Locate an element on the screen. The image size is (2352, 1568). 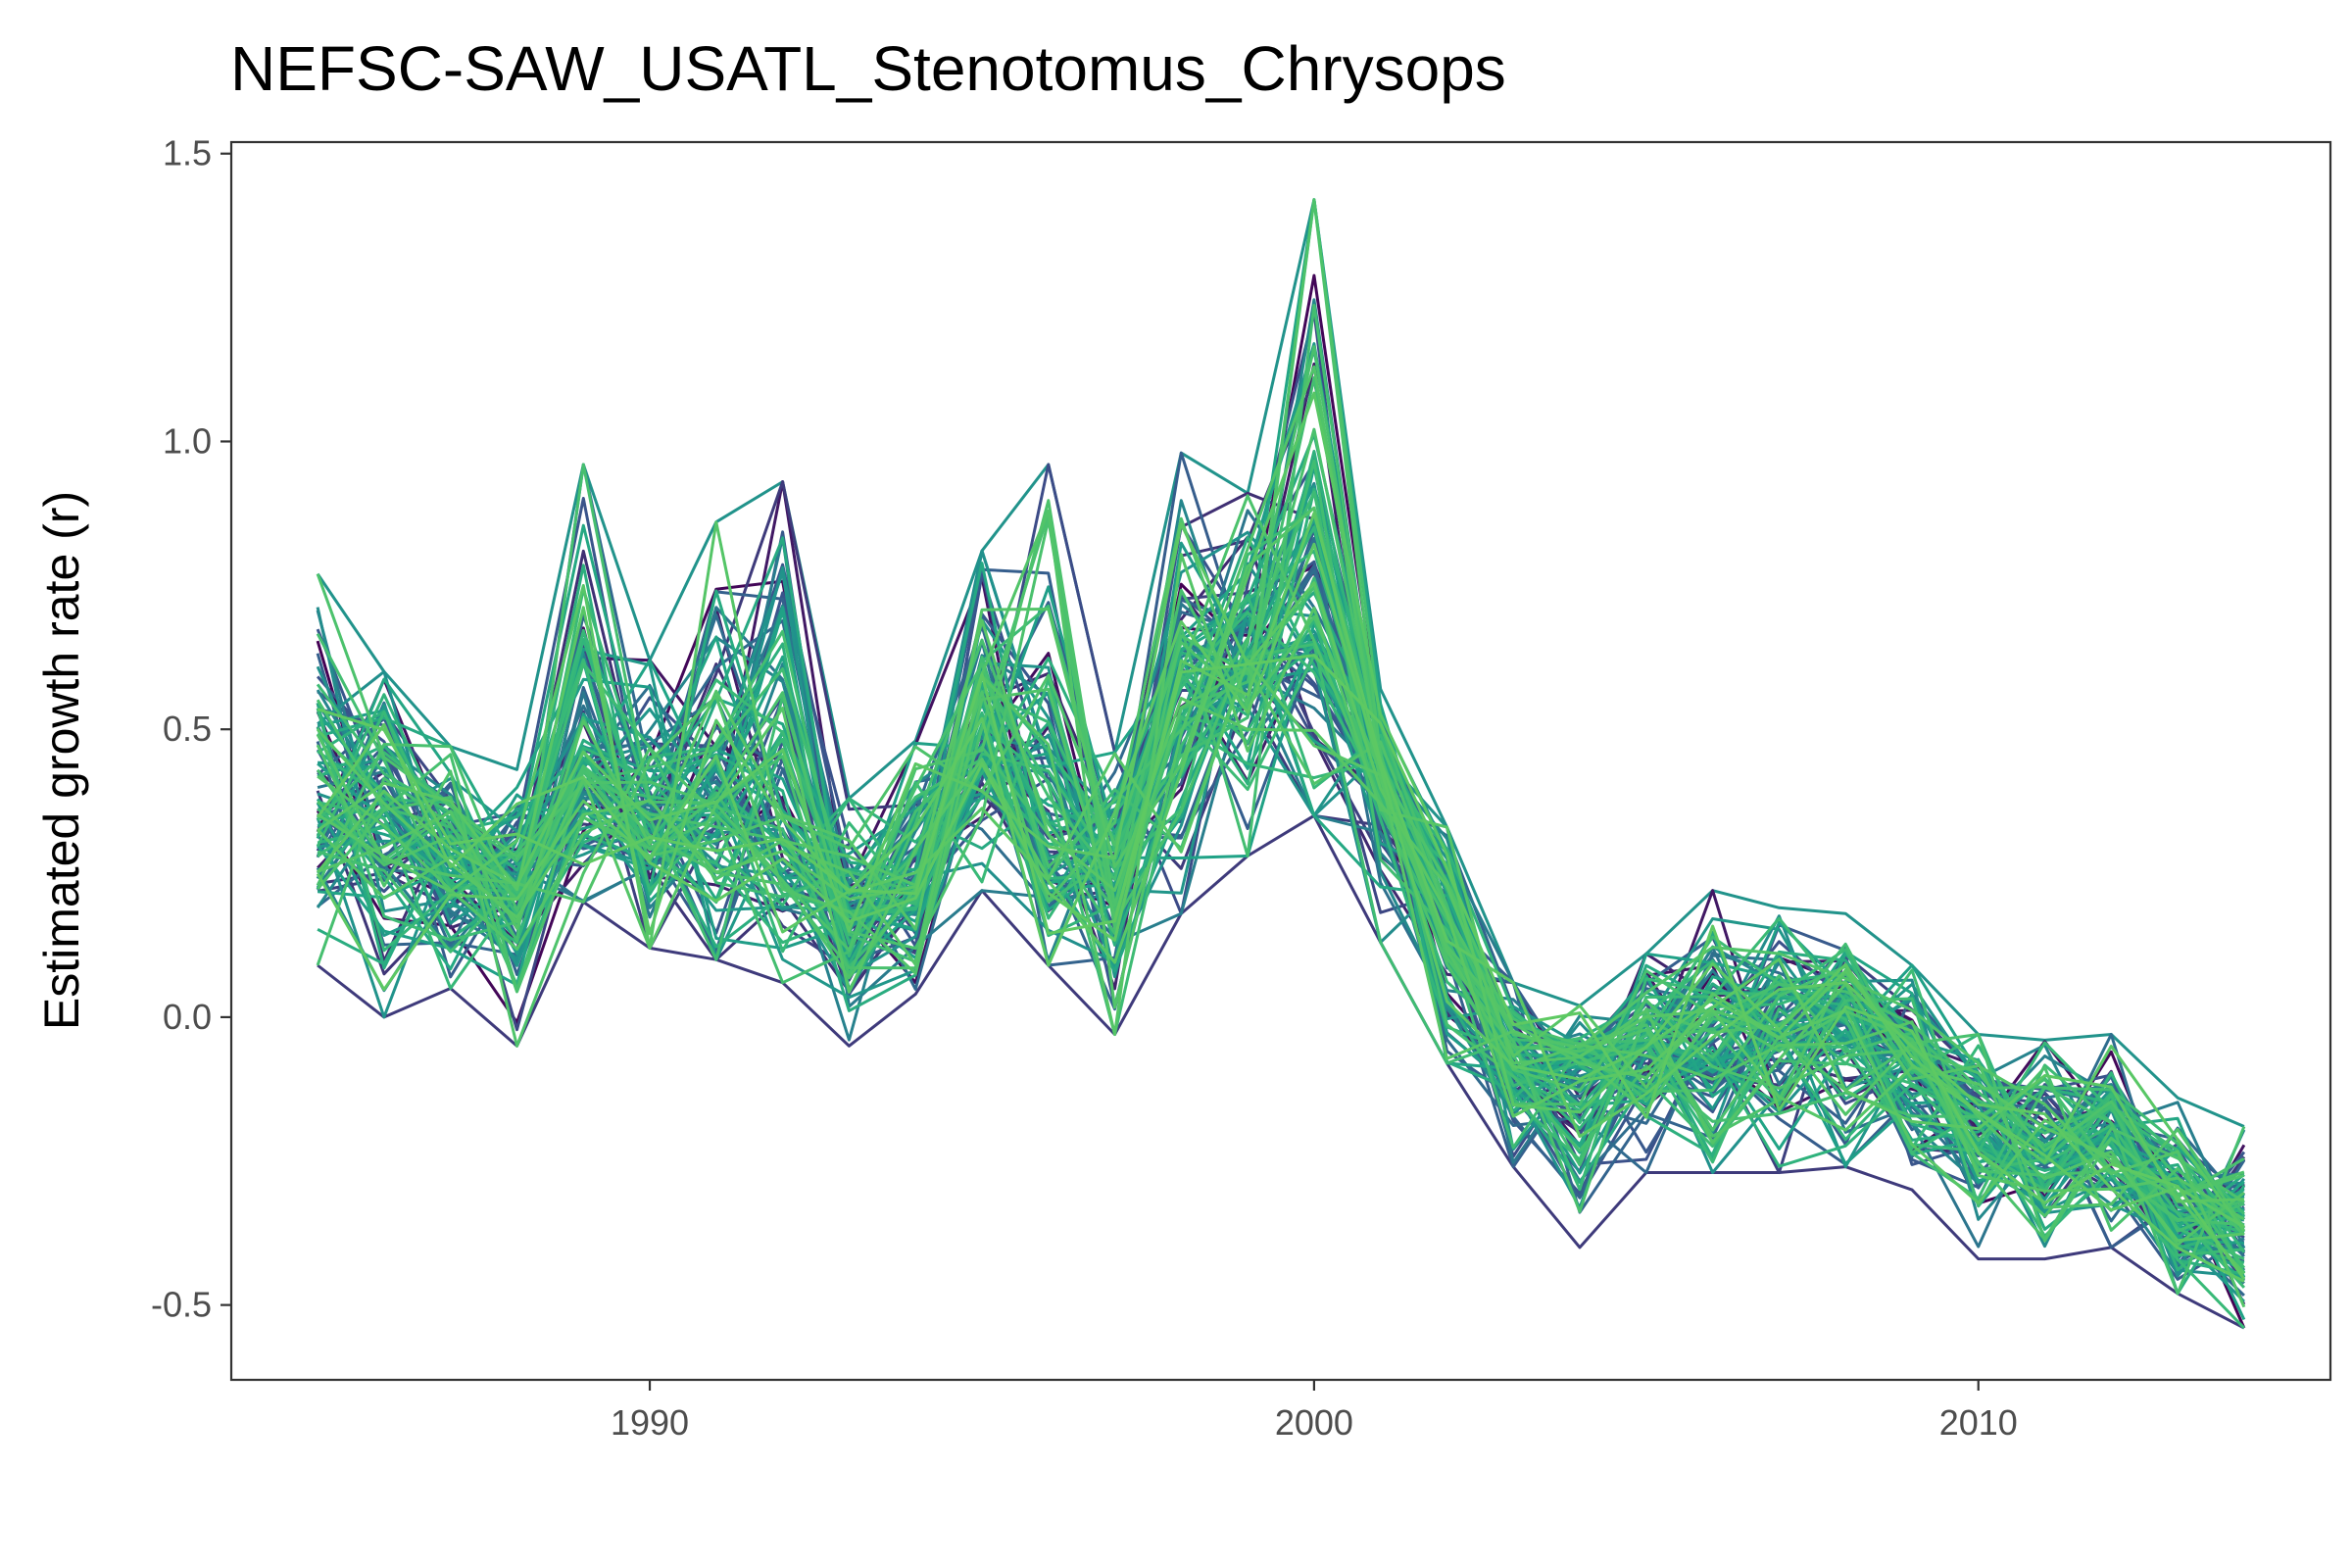
y-tick-label: 0.5 is located at coordinates (187, 729).